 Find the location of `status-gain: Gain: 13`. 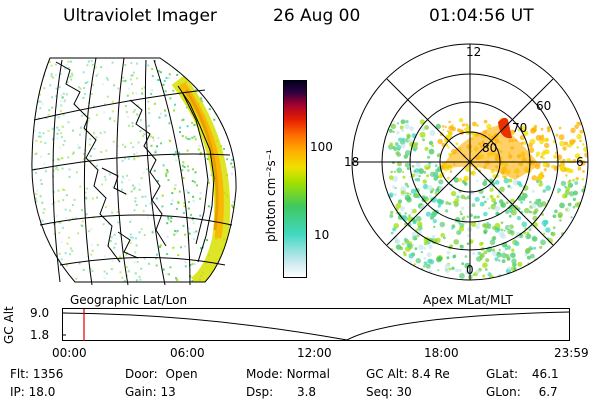

status-gain: Gain: 13 is located at coordinates (150, 392).